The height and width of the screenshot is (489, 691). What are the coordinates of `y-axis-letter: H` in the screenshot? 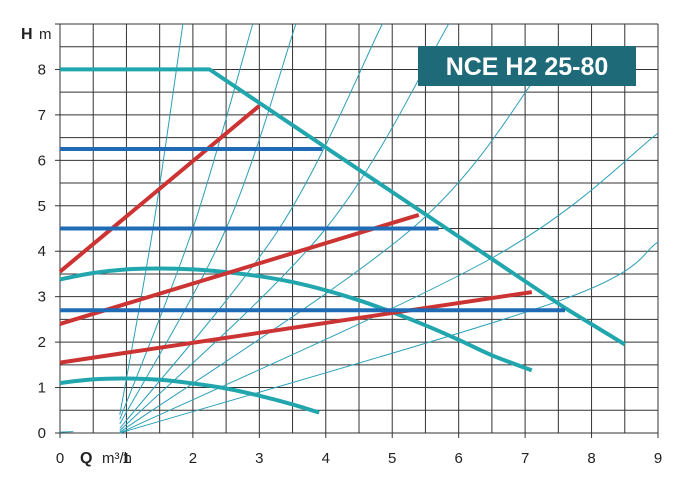 It's located at (27, 34).